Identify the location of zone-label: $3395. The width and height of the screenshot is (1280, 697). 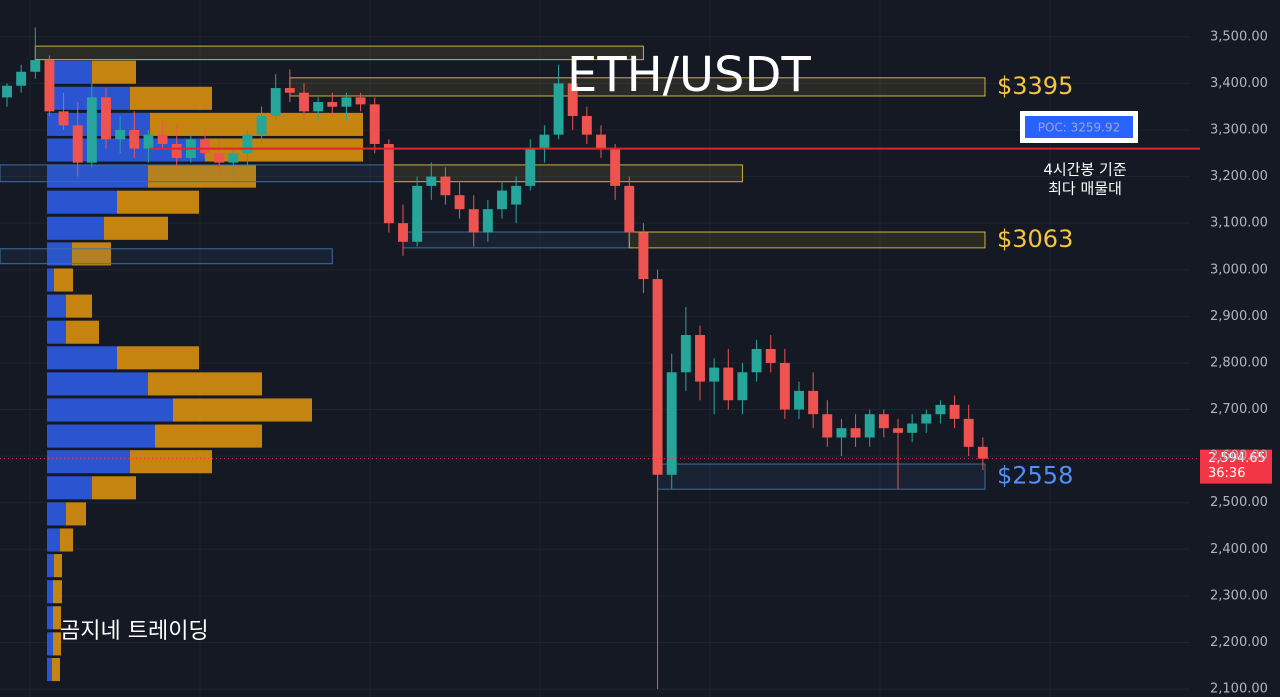
(1035, 86).